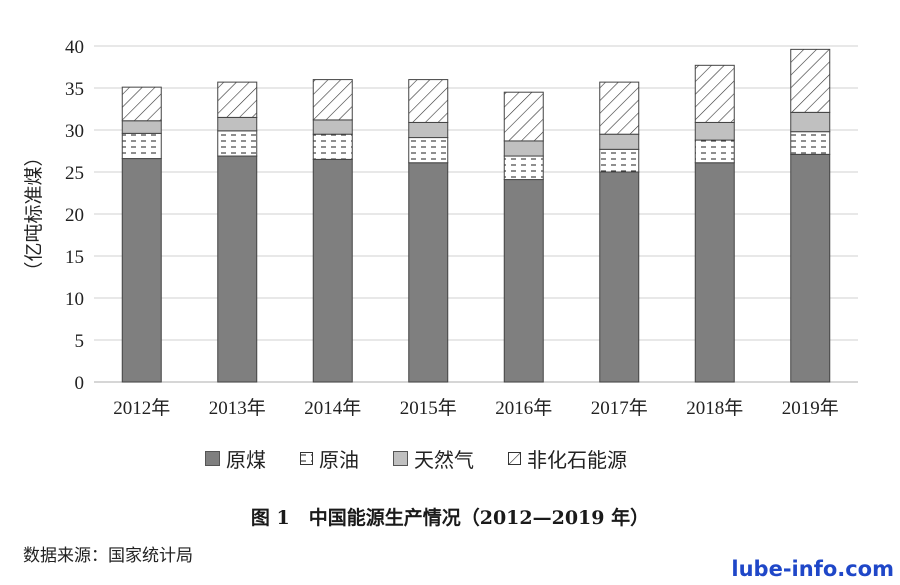  I want to click on watermark: lube-info.com, so click(812, 569).